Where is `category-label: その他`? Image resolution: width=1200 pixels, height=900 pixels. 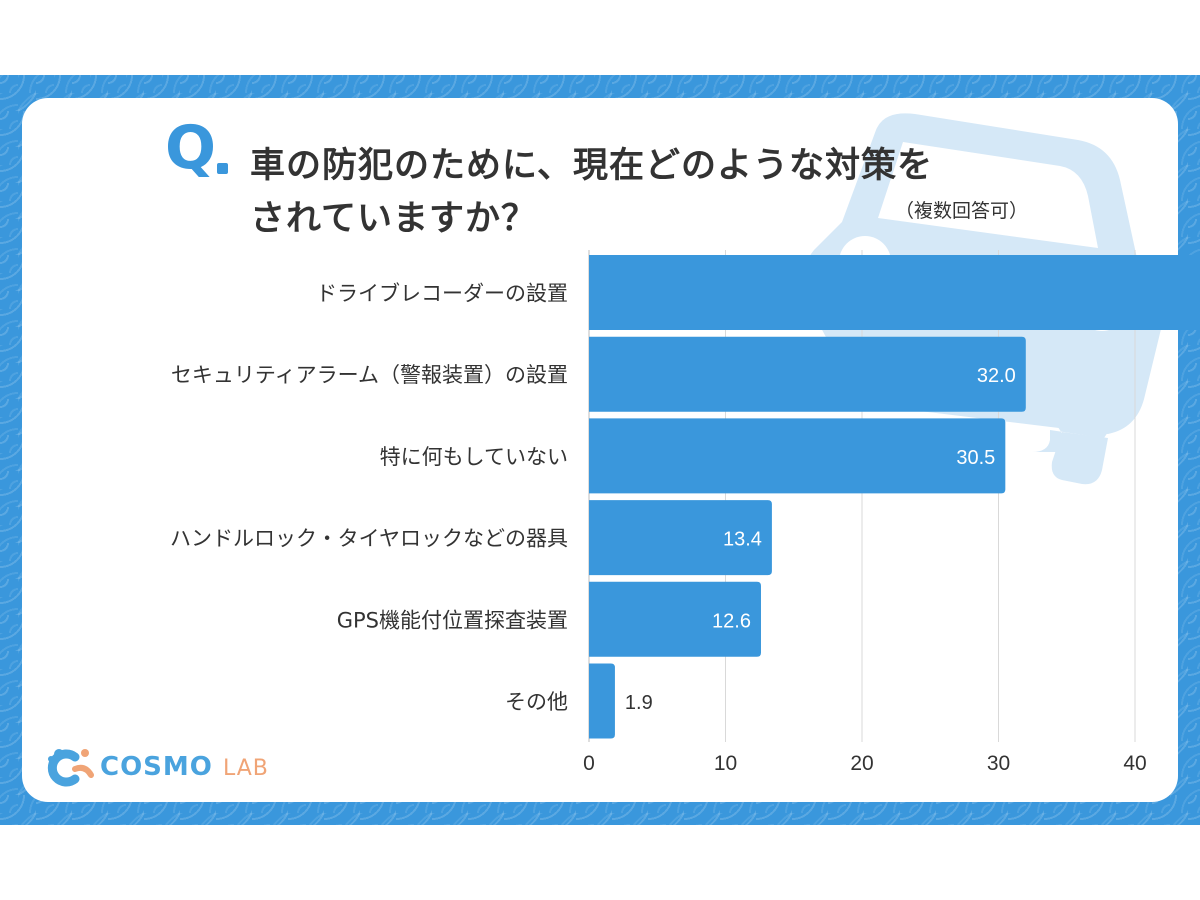 category-label: その他 is located at coordinates (536, 702).